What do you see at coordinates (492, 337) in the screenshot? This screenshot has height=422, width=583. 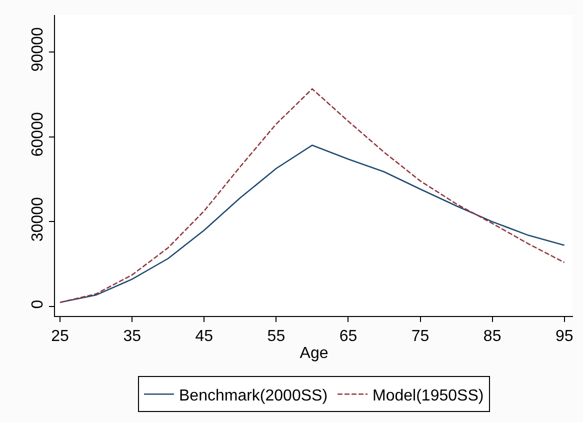 I see `x-tick-label: 85` at bounding box center [492, 337].